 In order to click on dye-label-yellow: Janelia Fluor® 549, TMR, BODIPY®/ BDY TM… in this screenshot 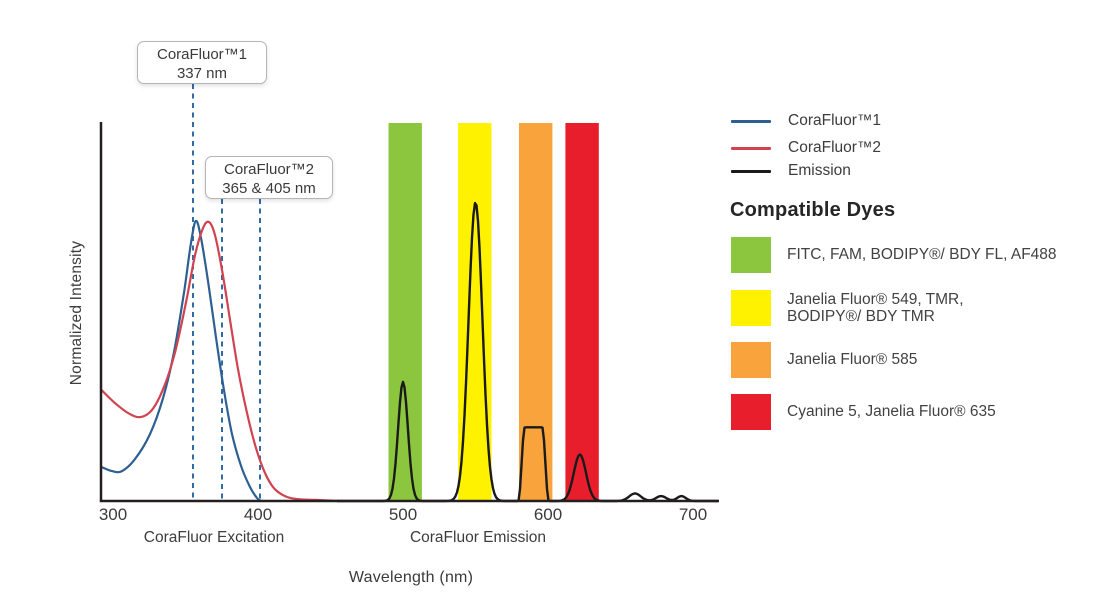, I will do `click(875, 308)`.